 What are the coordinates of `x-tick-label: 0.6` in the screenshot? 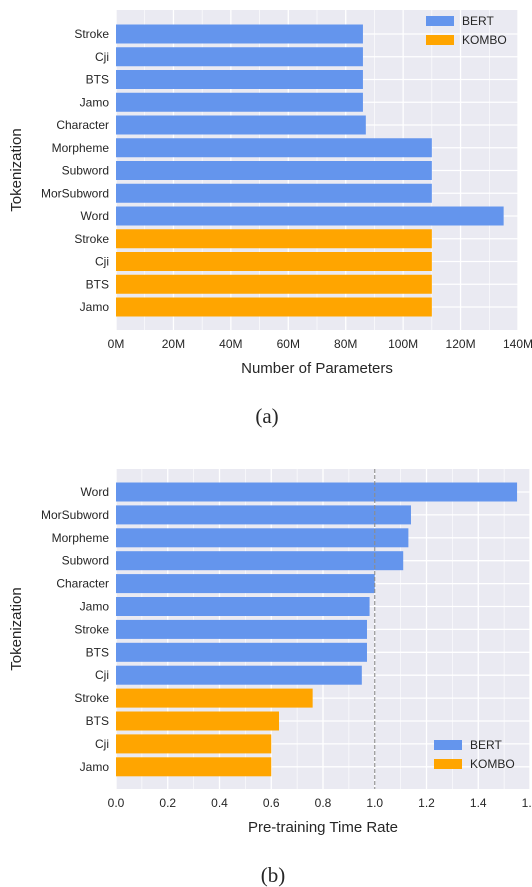 It's located at (271, 803).